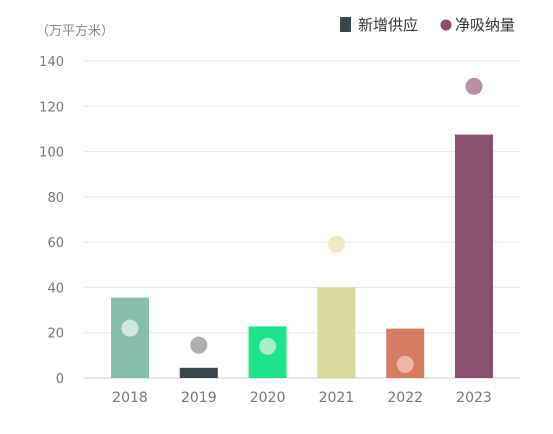 The height and width of the screenshot is (434, 553). What do you see at coordinates (55, 198) in the screenshot?
I see `y-tick-label: 80` at bounding box center [55, 198].